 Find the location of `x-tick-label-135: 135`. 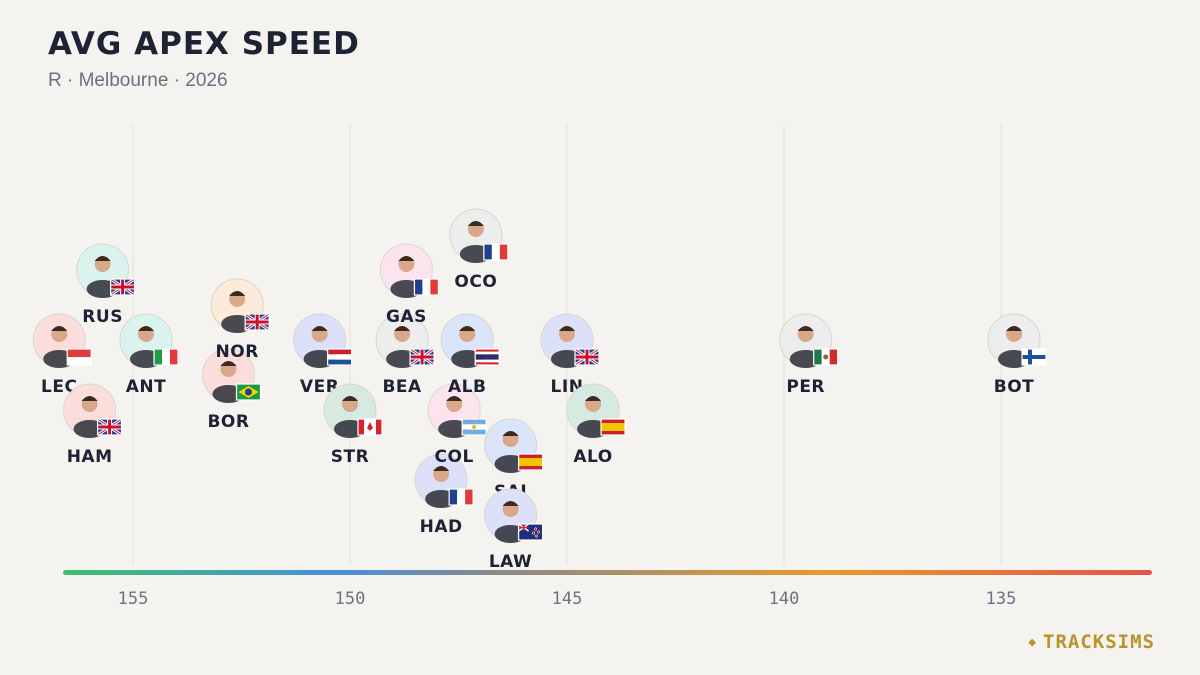

x-tick-label-135: 135 is located at coordinates (1001, 599).